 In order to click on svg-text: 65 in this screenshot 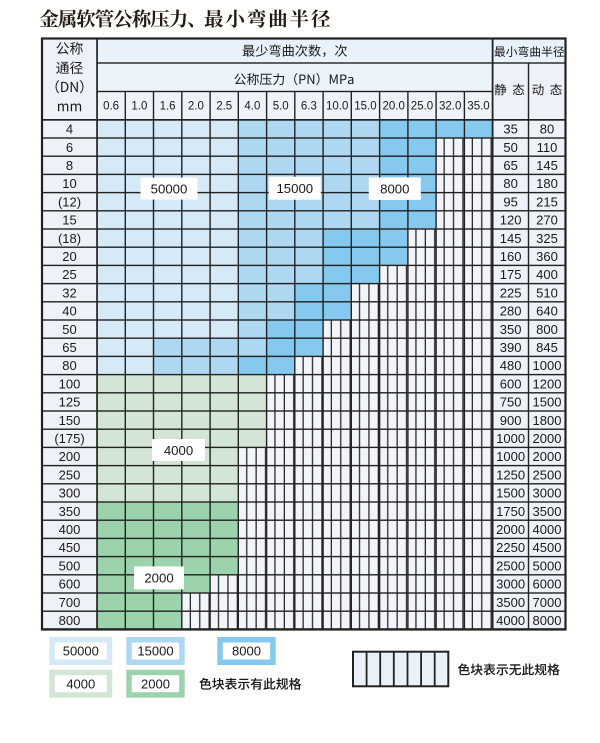, I will do `click(510, 165)`.